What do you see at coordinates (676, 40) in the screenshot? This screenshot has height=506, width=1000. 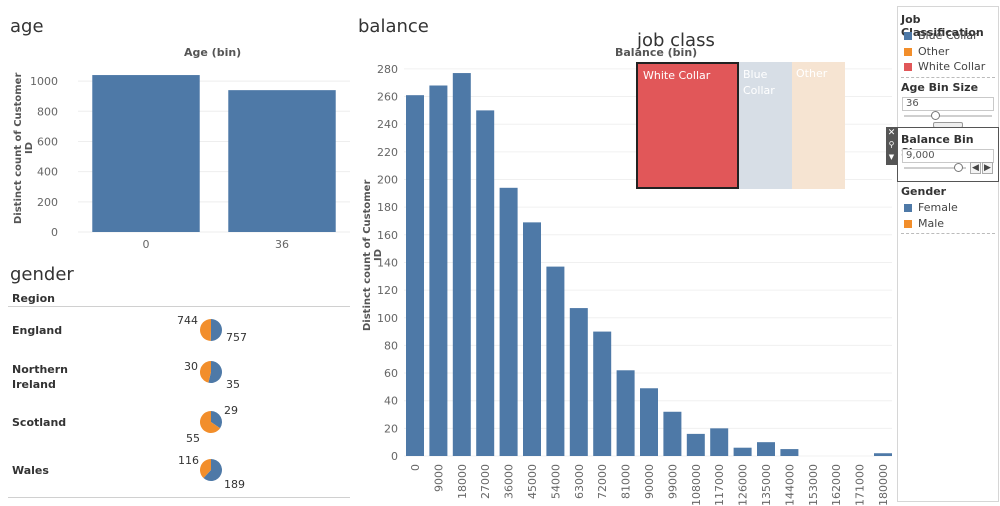 I see `job-class-sheet-title: job class` at bounding box center [676, 40].